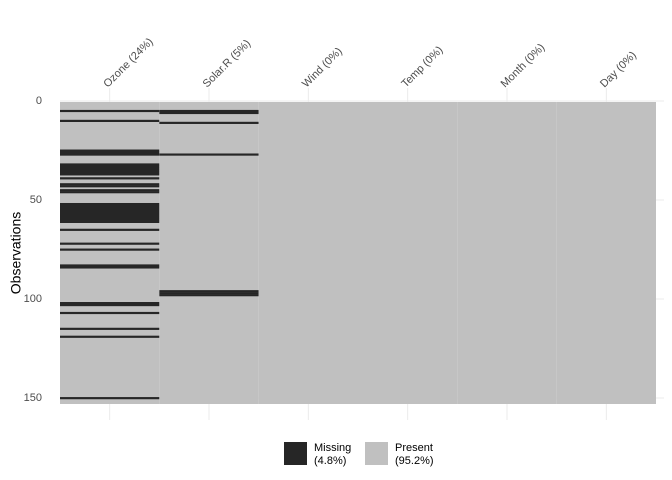 The width and height of the screenshot is (672, 480). Describe the element at coordinates (332, 448) in the screenshot. I see `legend-label: Missing` at that location.